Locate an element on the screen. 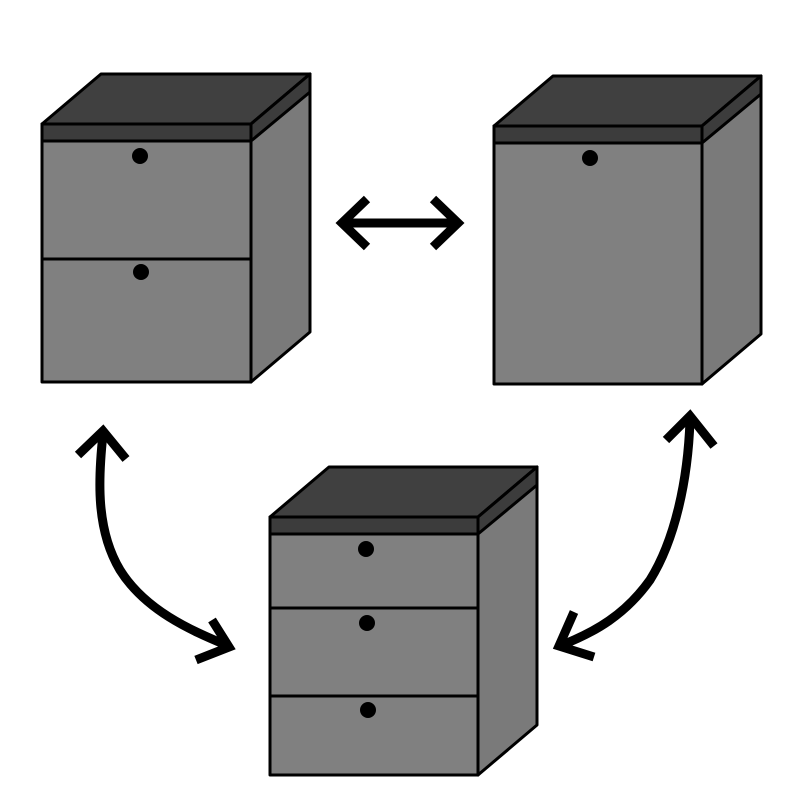 The image size is (800, 800). arrow-head-left is located at coordinates (353, 223).